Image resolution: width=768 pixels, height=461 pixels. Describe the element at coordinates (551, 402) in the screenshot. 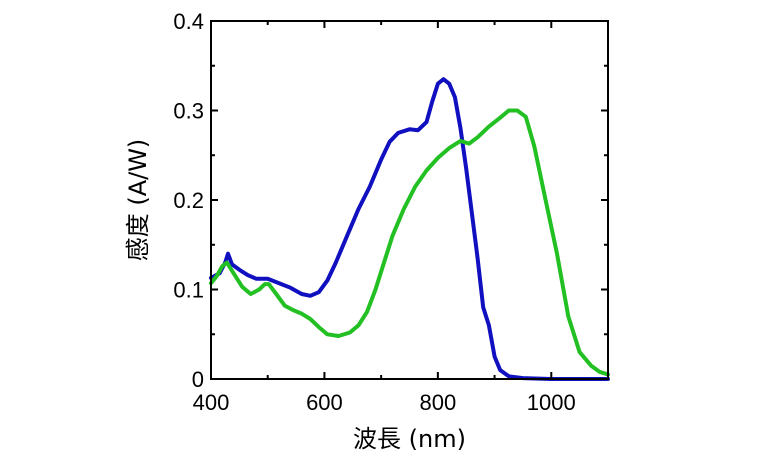

I see `x-tick-label: 1000` at that location.